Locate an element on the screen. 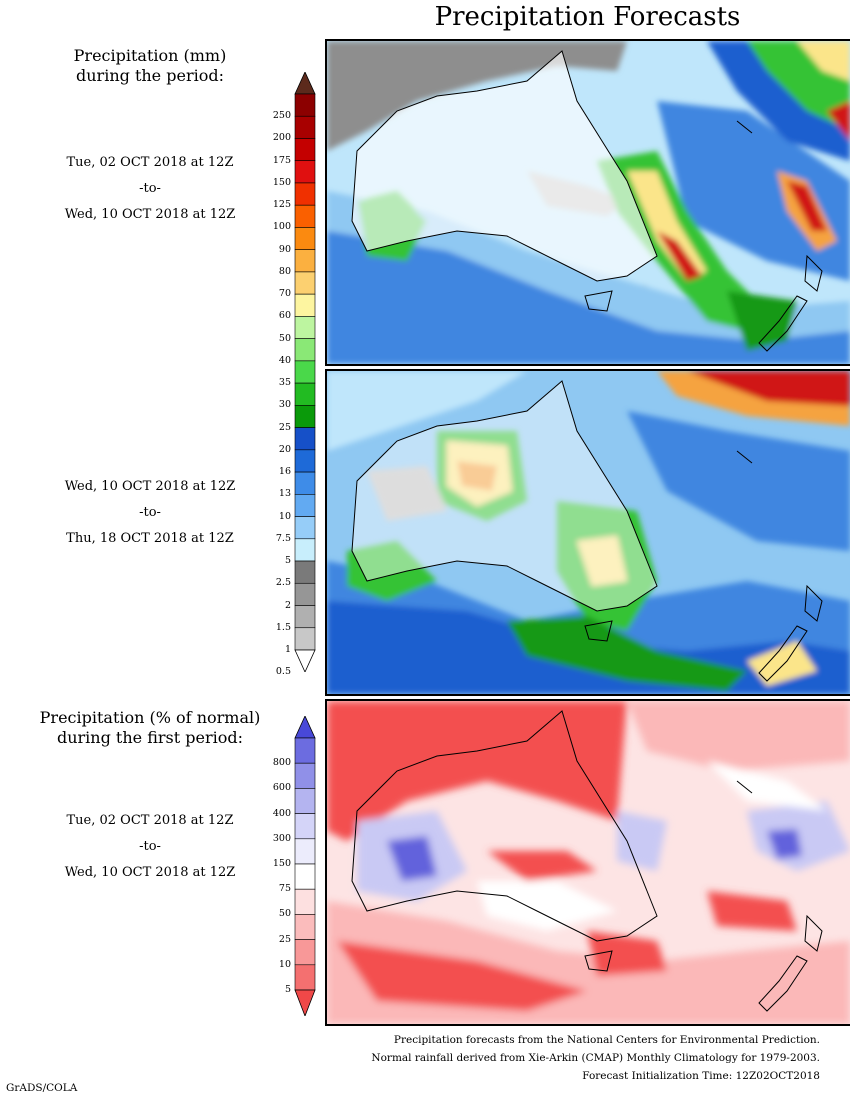  colorbar-tick-label: 600 is located at coordinates (281, 788).